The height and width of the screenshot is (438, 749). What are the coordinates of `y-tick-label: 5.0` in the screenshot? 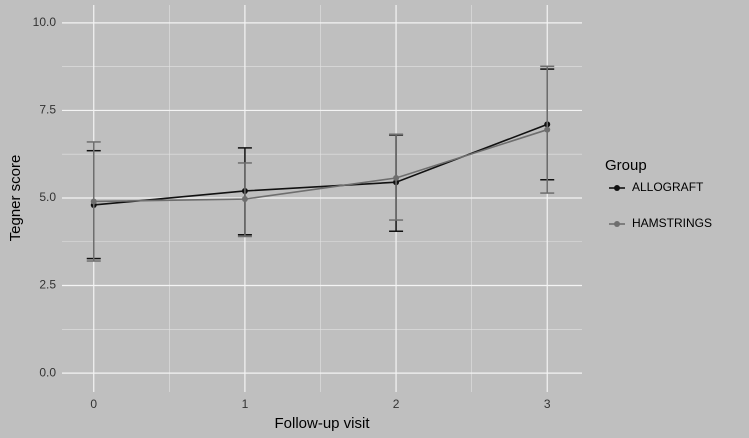 It's located at (47, 197).